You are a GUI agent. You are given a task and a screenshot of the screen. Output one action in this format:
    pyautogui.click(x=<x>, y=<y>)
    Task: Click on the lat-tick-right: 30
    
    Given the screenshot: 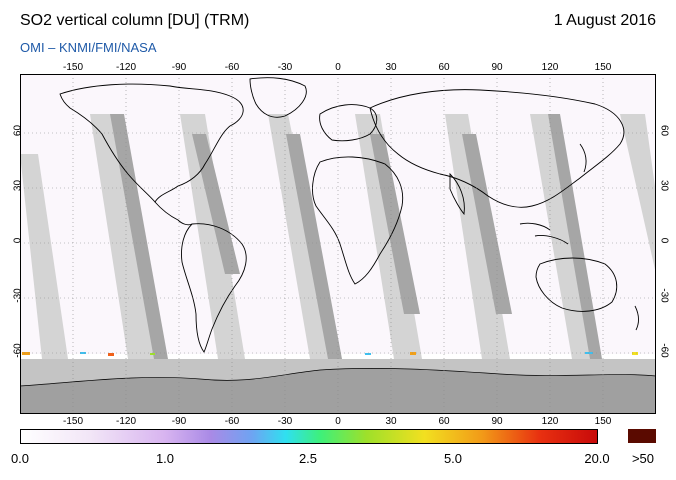 What is the action you would take?
    pyautogui.click(x=664, y=185)
    